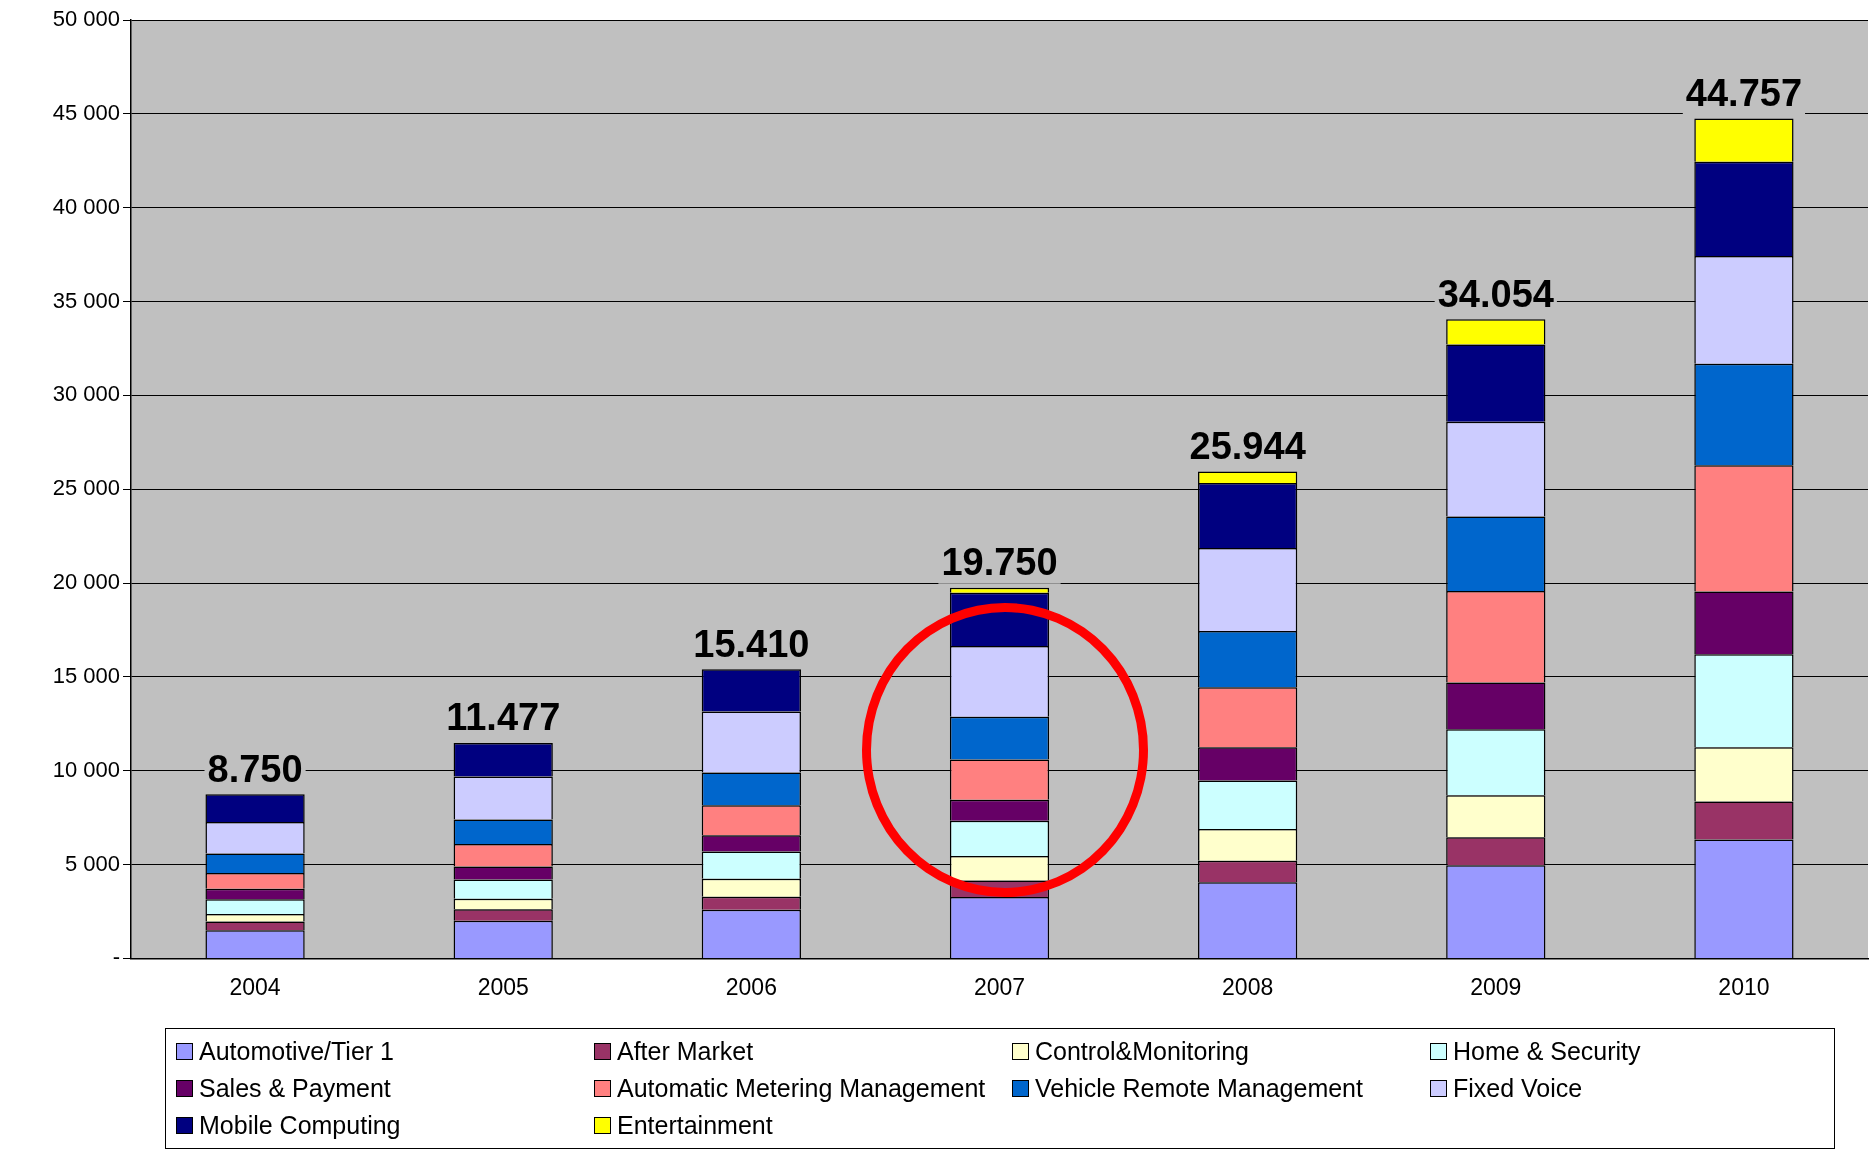 The image size is (1874, 1153). What do you see at coordinates (295, 1088) in the screenshot?
I see `legend-label: Sales & Payment` at bounding box center [295, 1088].